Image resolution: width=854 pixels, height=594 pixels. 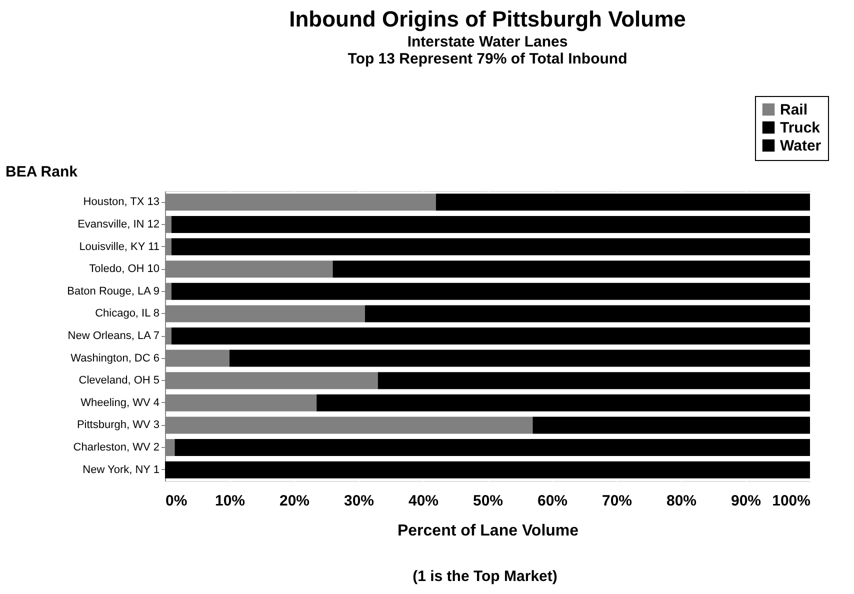 I want to click on legend-label: Rail, so click(x=794, y=110).